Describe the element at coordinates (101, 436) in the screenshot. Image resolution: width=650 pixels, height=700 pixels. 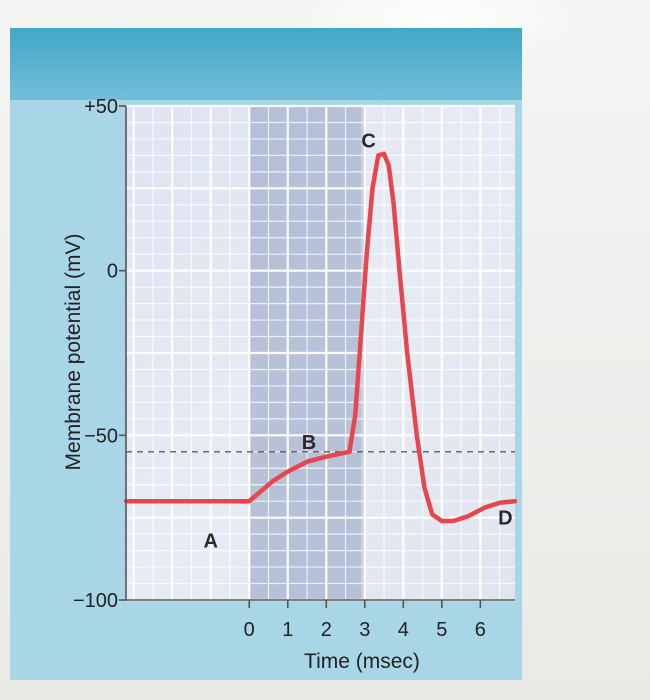
I see `y-tick-label: −50` at that location.